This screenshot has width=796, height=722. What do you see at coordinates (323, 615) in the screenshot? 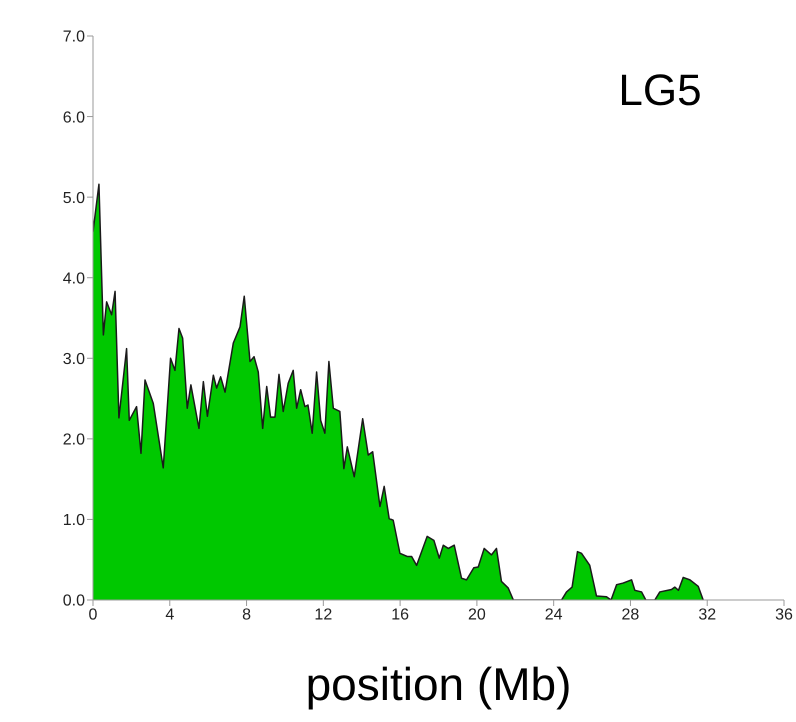
I see `x-tick-label: 12` at bounding box center [323, 615].